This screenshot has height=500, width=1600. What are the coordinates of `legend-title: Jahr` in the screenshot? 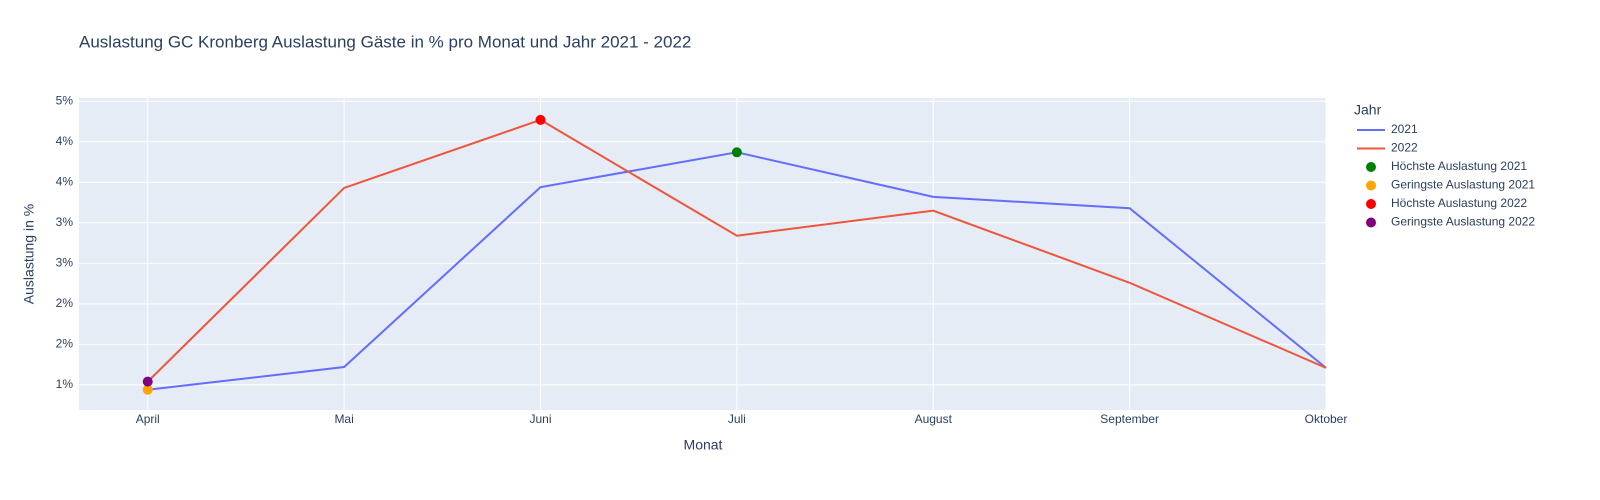 It's located at (1368, 110).